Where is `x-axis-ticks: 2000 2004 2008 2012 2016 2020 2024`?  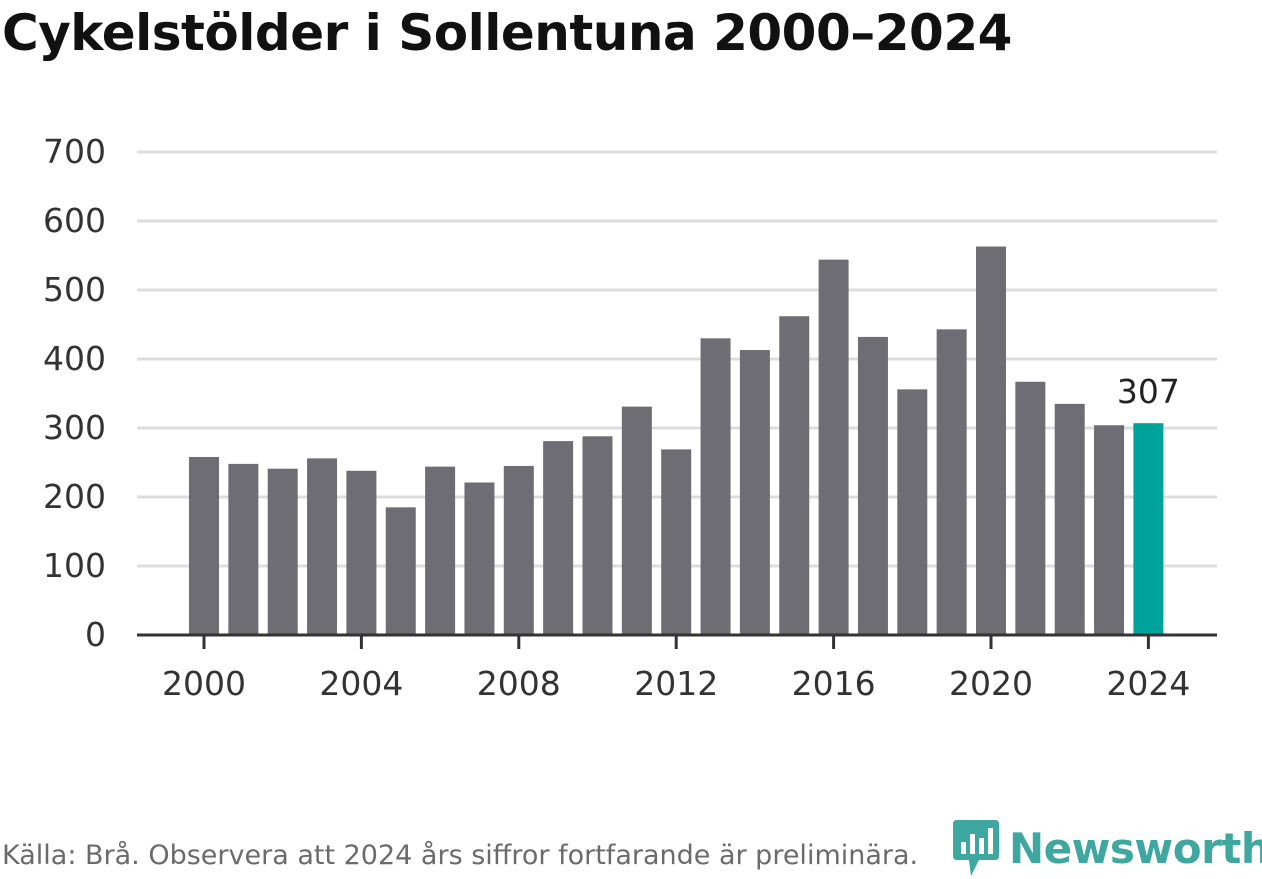
x-axis-ticks: 2000 2004 2008 2012 2016 2020 2024 is located at coordinates (676, 669).